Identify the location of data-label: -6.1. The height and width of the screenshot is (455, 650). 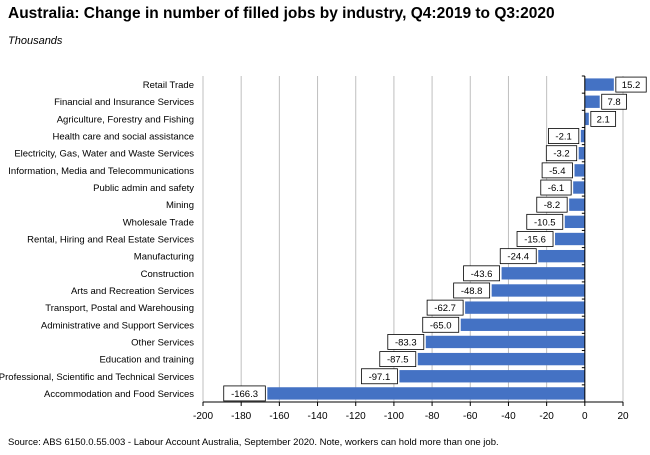
(556, 188).